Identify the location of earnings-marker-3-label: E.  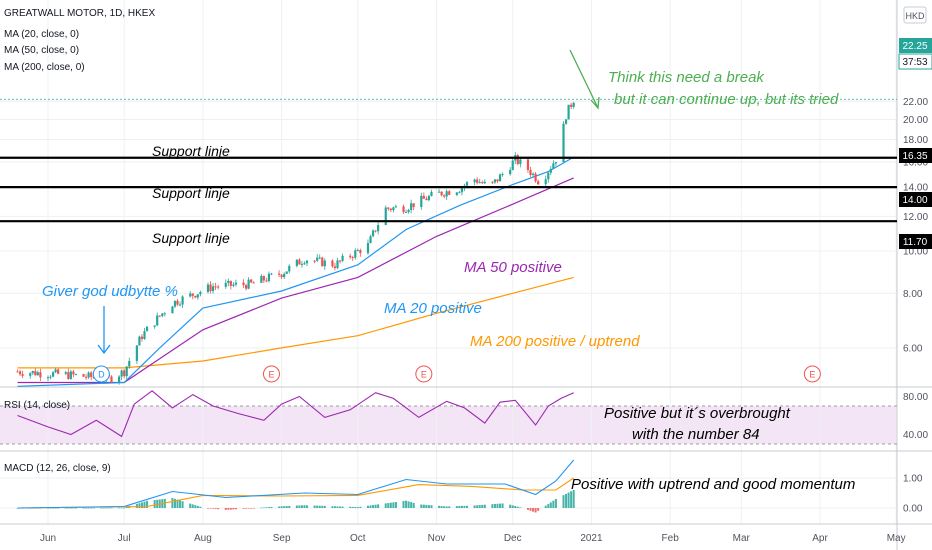
(812, 375).